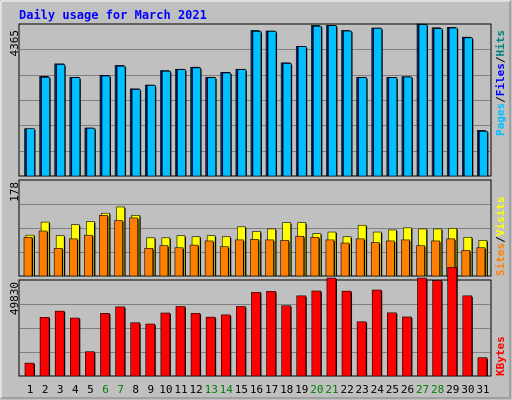  I want to click on x-tick-label: 26, so click(407, 389).